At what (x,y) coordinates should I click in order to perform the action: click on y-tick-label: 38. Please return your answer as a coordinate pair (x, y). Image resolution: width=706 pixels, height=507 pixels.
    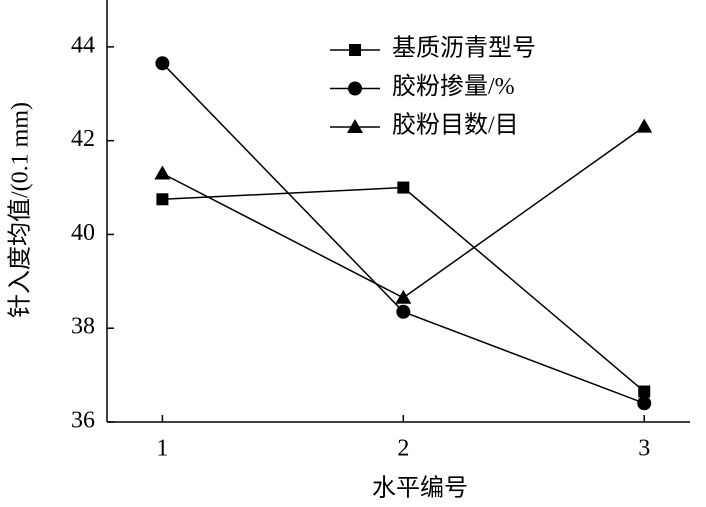
    Looking at the image, I should click on (83, 327).